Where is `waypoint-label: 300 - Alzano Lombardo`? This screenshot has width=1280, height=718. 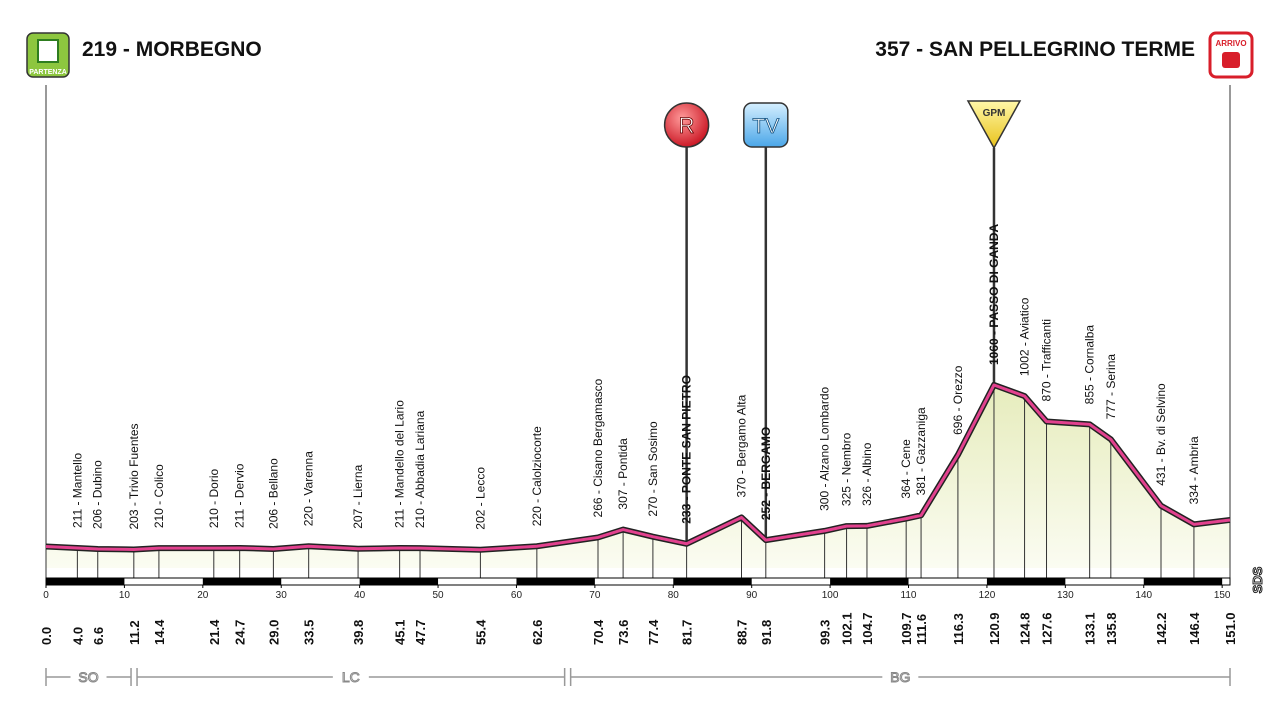
waypoint-label: 300 - Alzano Lombardo is located at coordinates (825, 448).